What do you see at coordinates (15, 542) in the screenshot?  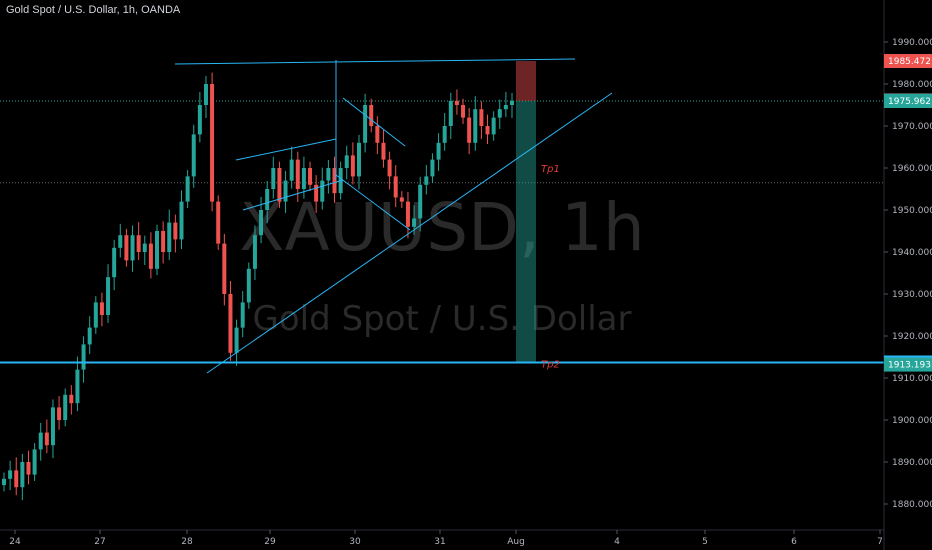 I see `x-tick-label: 24` at bounding box center [15, 542].